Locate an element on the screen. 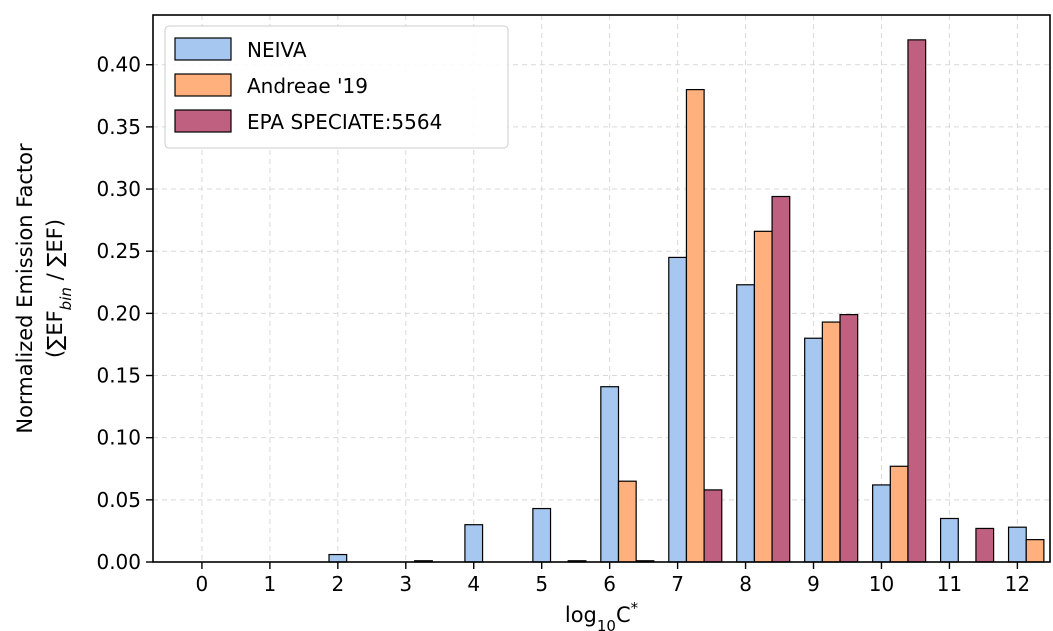 The image size is (1053, 631). x-tick-label: 7 is located at coordinates (677, 584).